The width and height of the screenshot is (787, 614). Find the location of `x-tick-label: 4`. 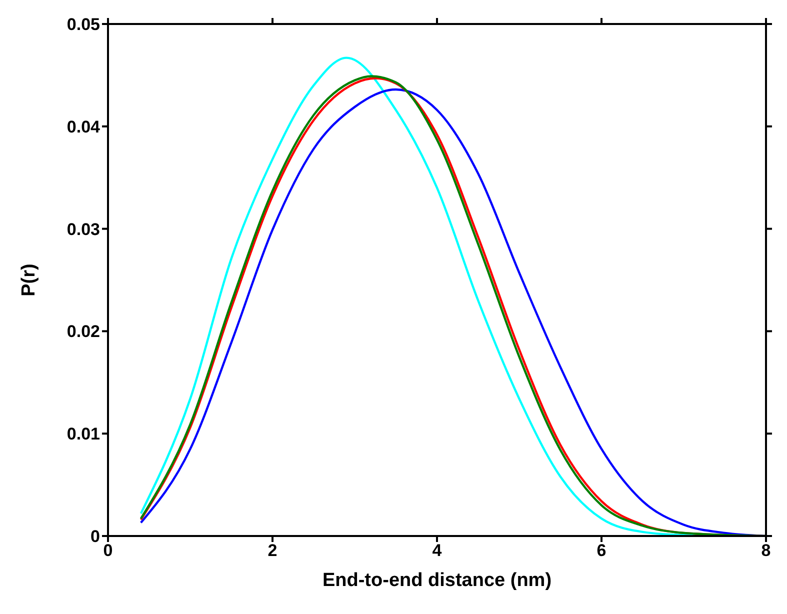

x-tick-label: 4 is located at coordinates (437, 550).